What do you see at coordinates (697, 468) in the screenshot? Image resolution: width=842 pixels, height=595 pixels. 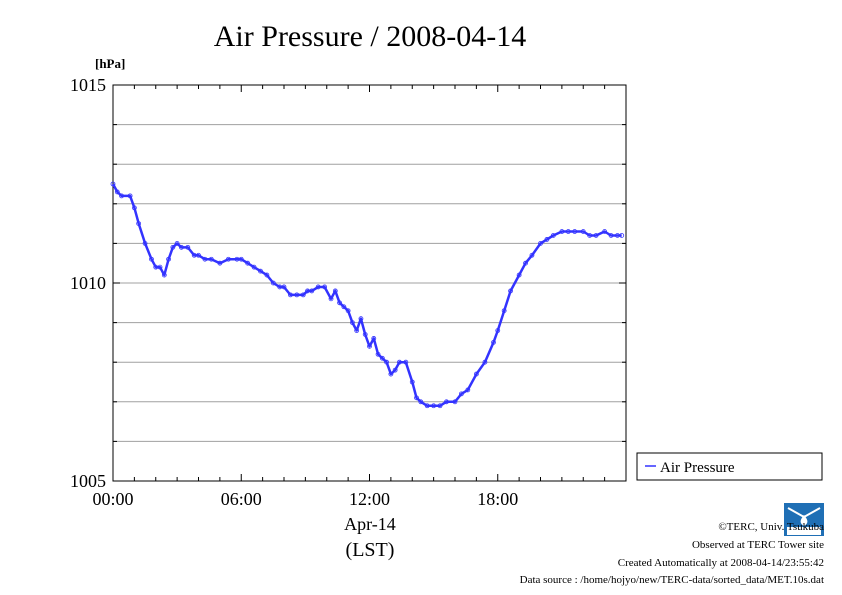 I see `legend-label: Air Pressure` at bounding box center [697, 468].